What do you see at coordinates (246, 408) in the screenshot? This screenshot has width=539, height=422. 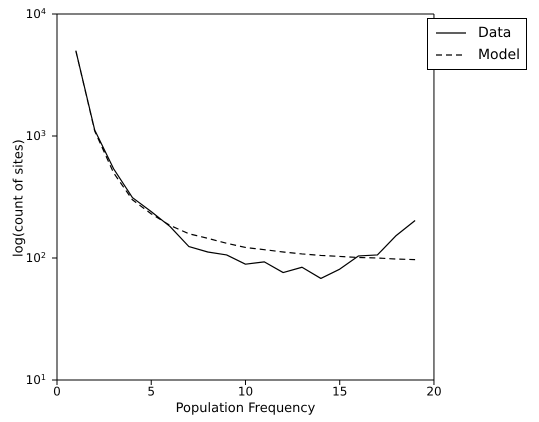 I see `x-axis-title: Population Frequency` at bounding box center [246, 408].